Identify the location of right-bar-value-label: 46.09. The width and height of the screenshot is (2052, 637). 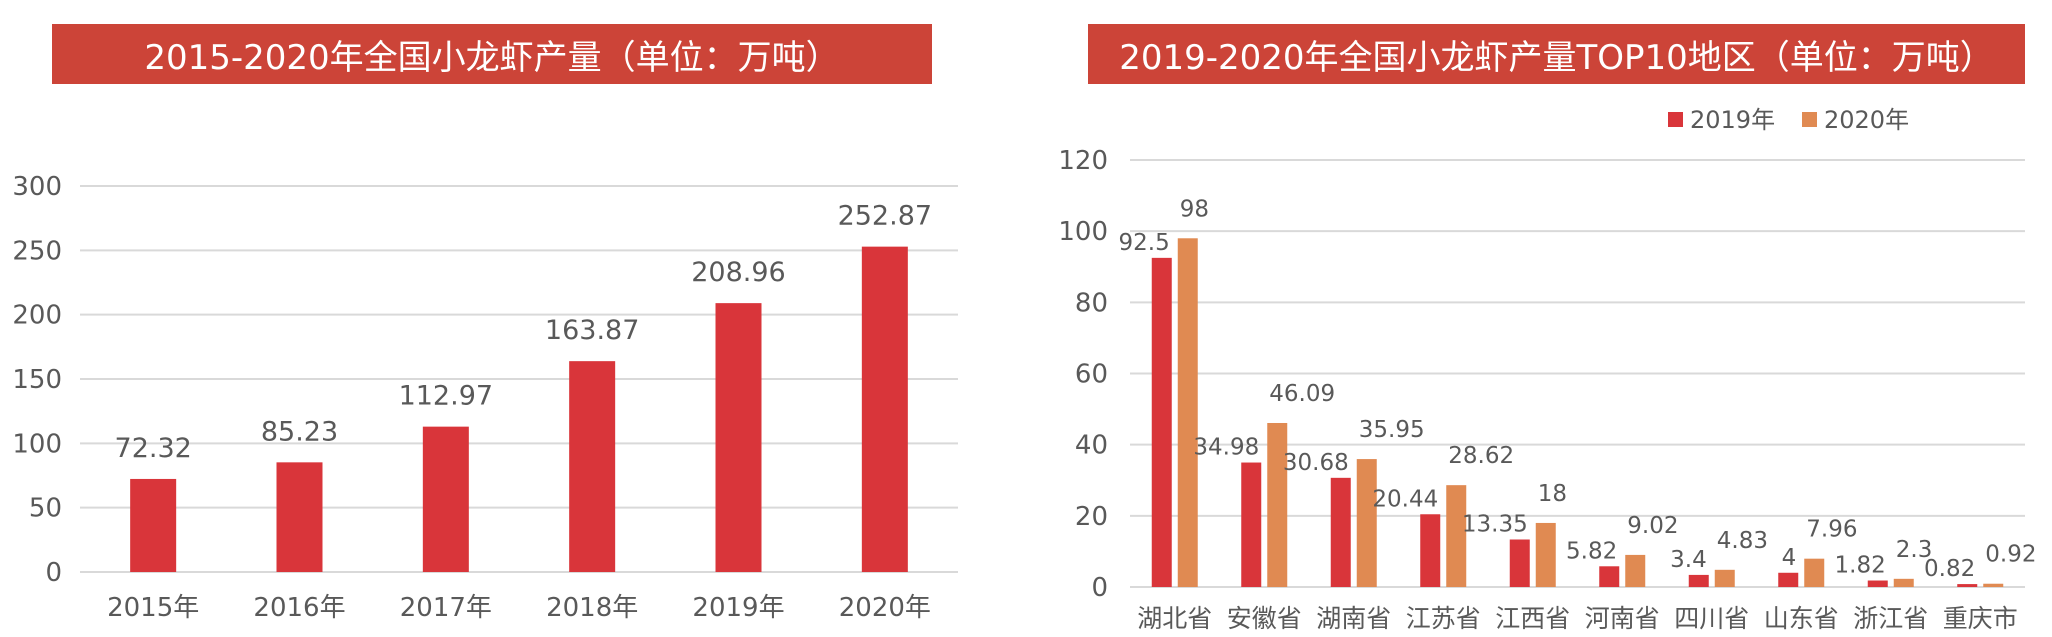
(1302, 394).